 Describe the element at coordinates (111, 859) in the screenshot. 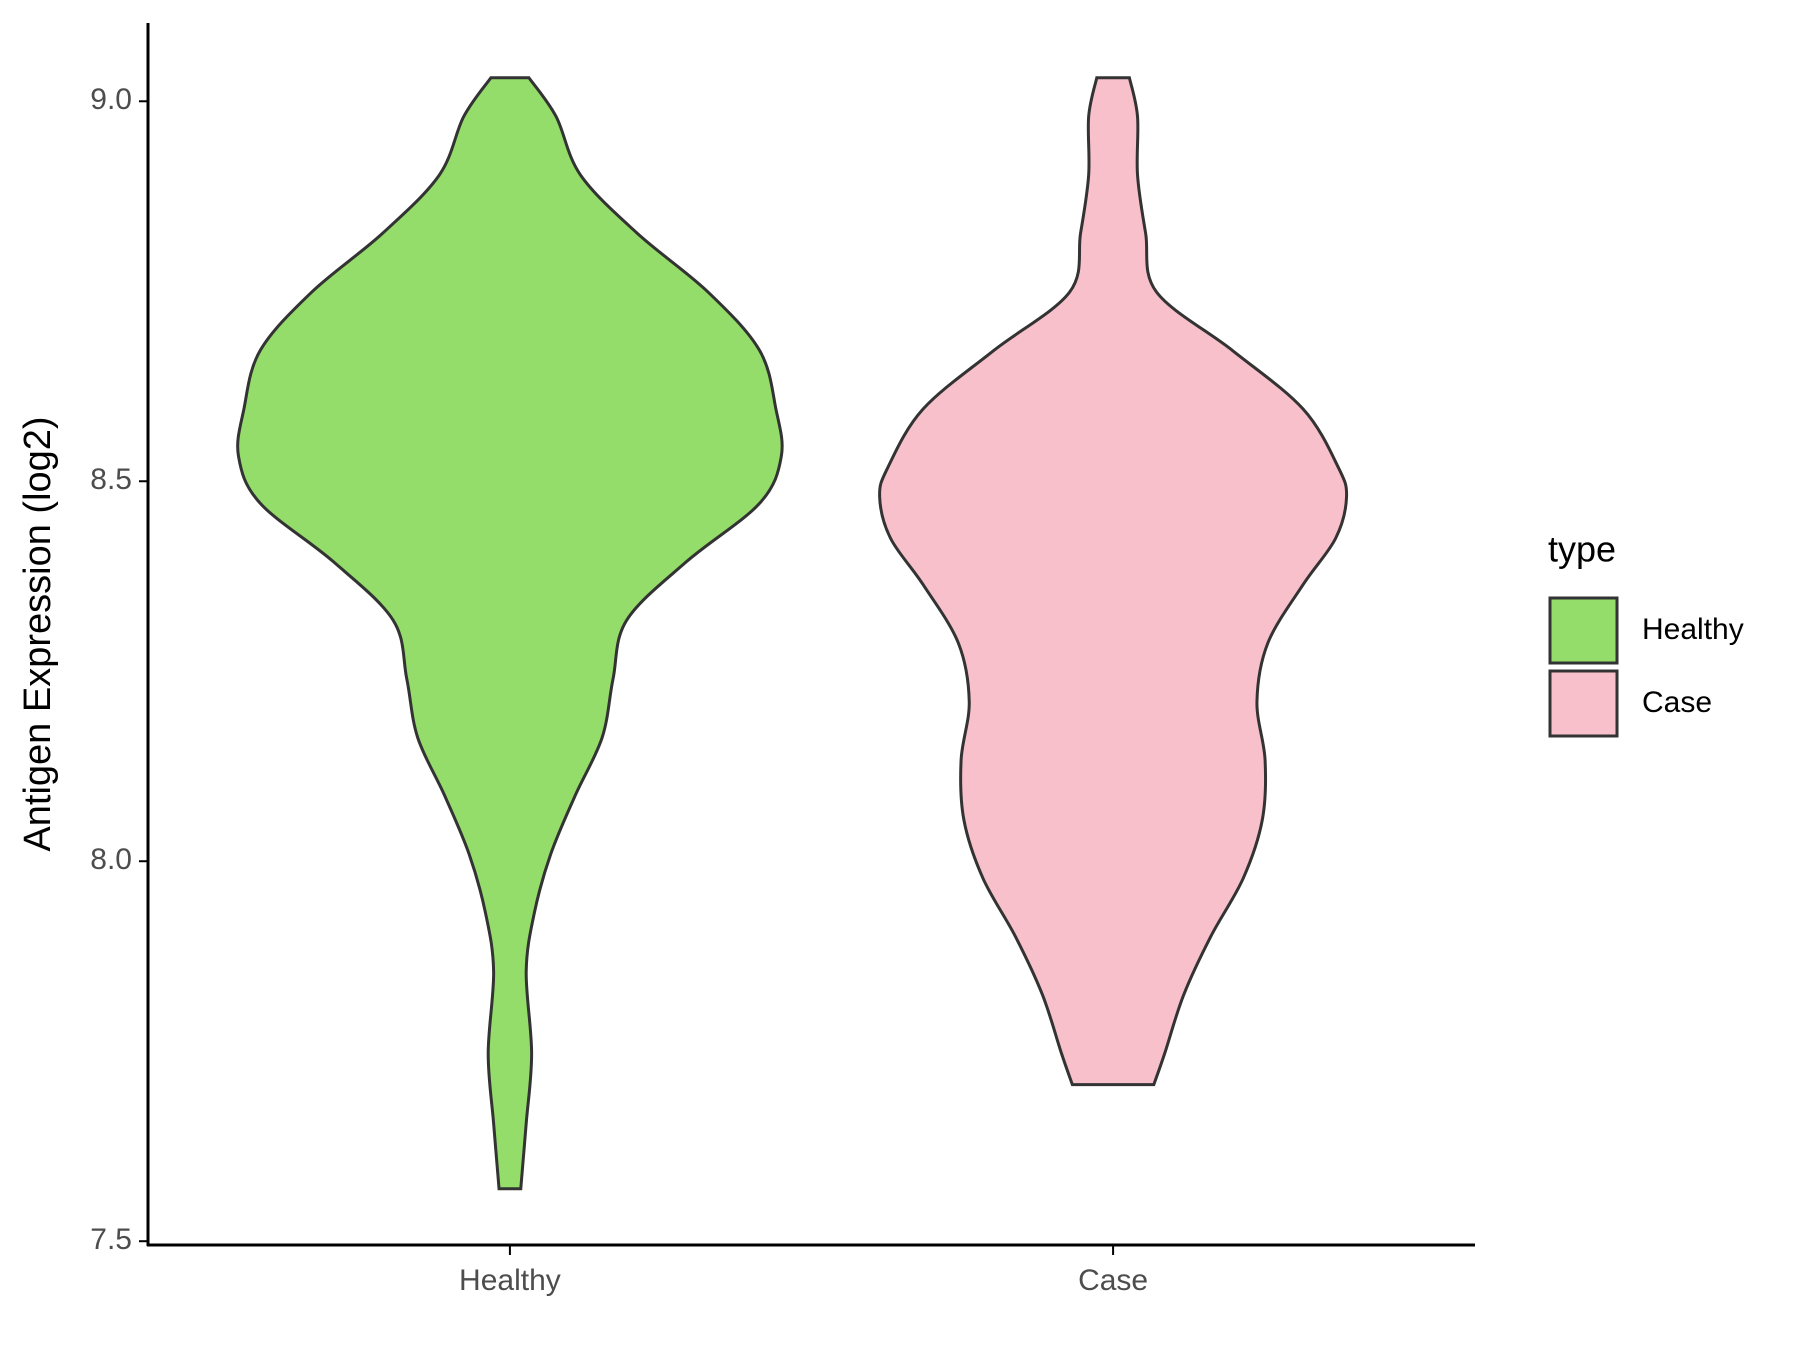

I see `y-tick-label: 8.0` at that location.